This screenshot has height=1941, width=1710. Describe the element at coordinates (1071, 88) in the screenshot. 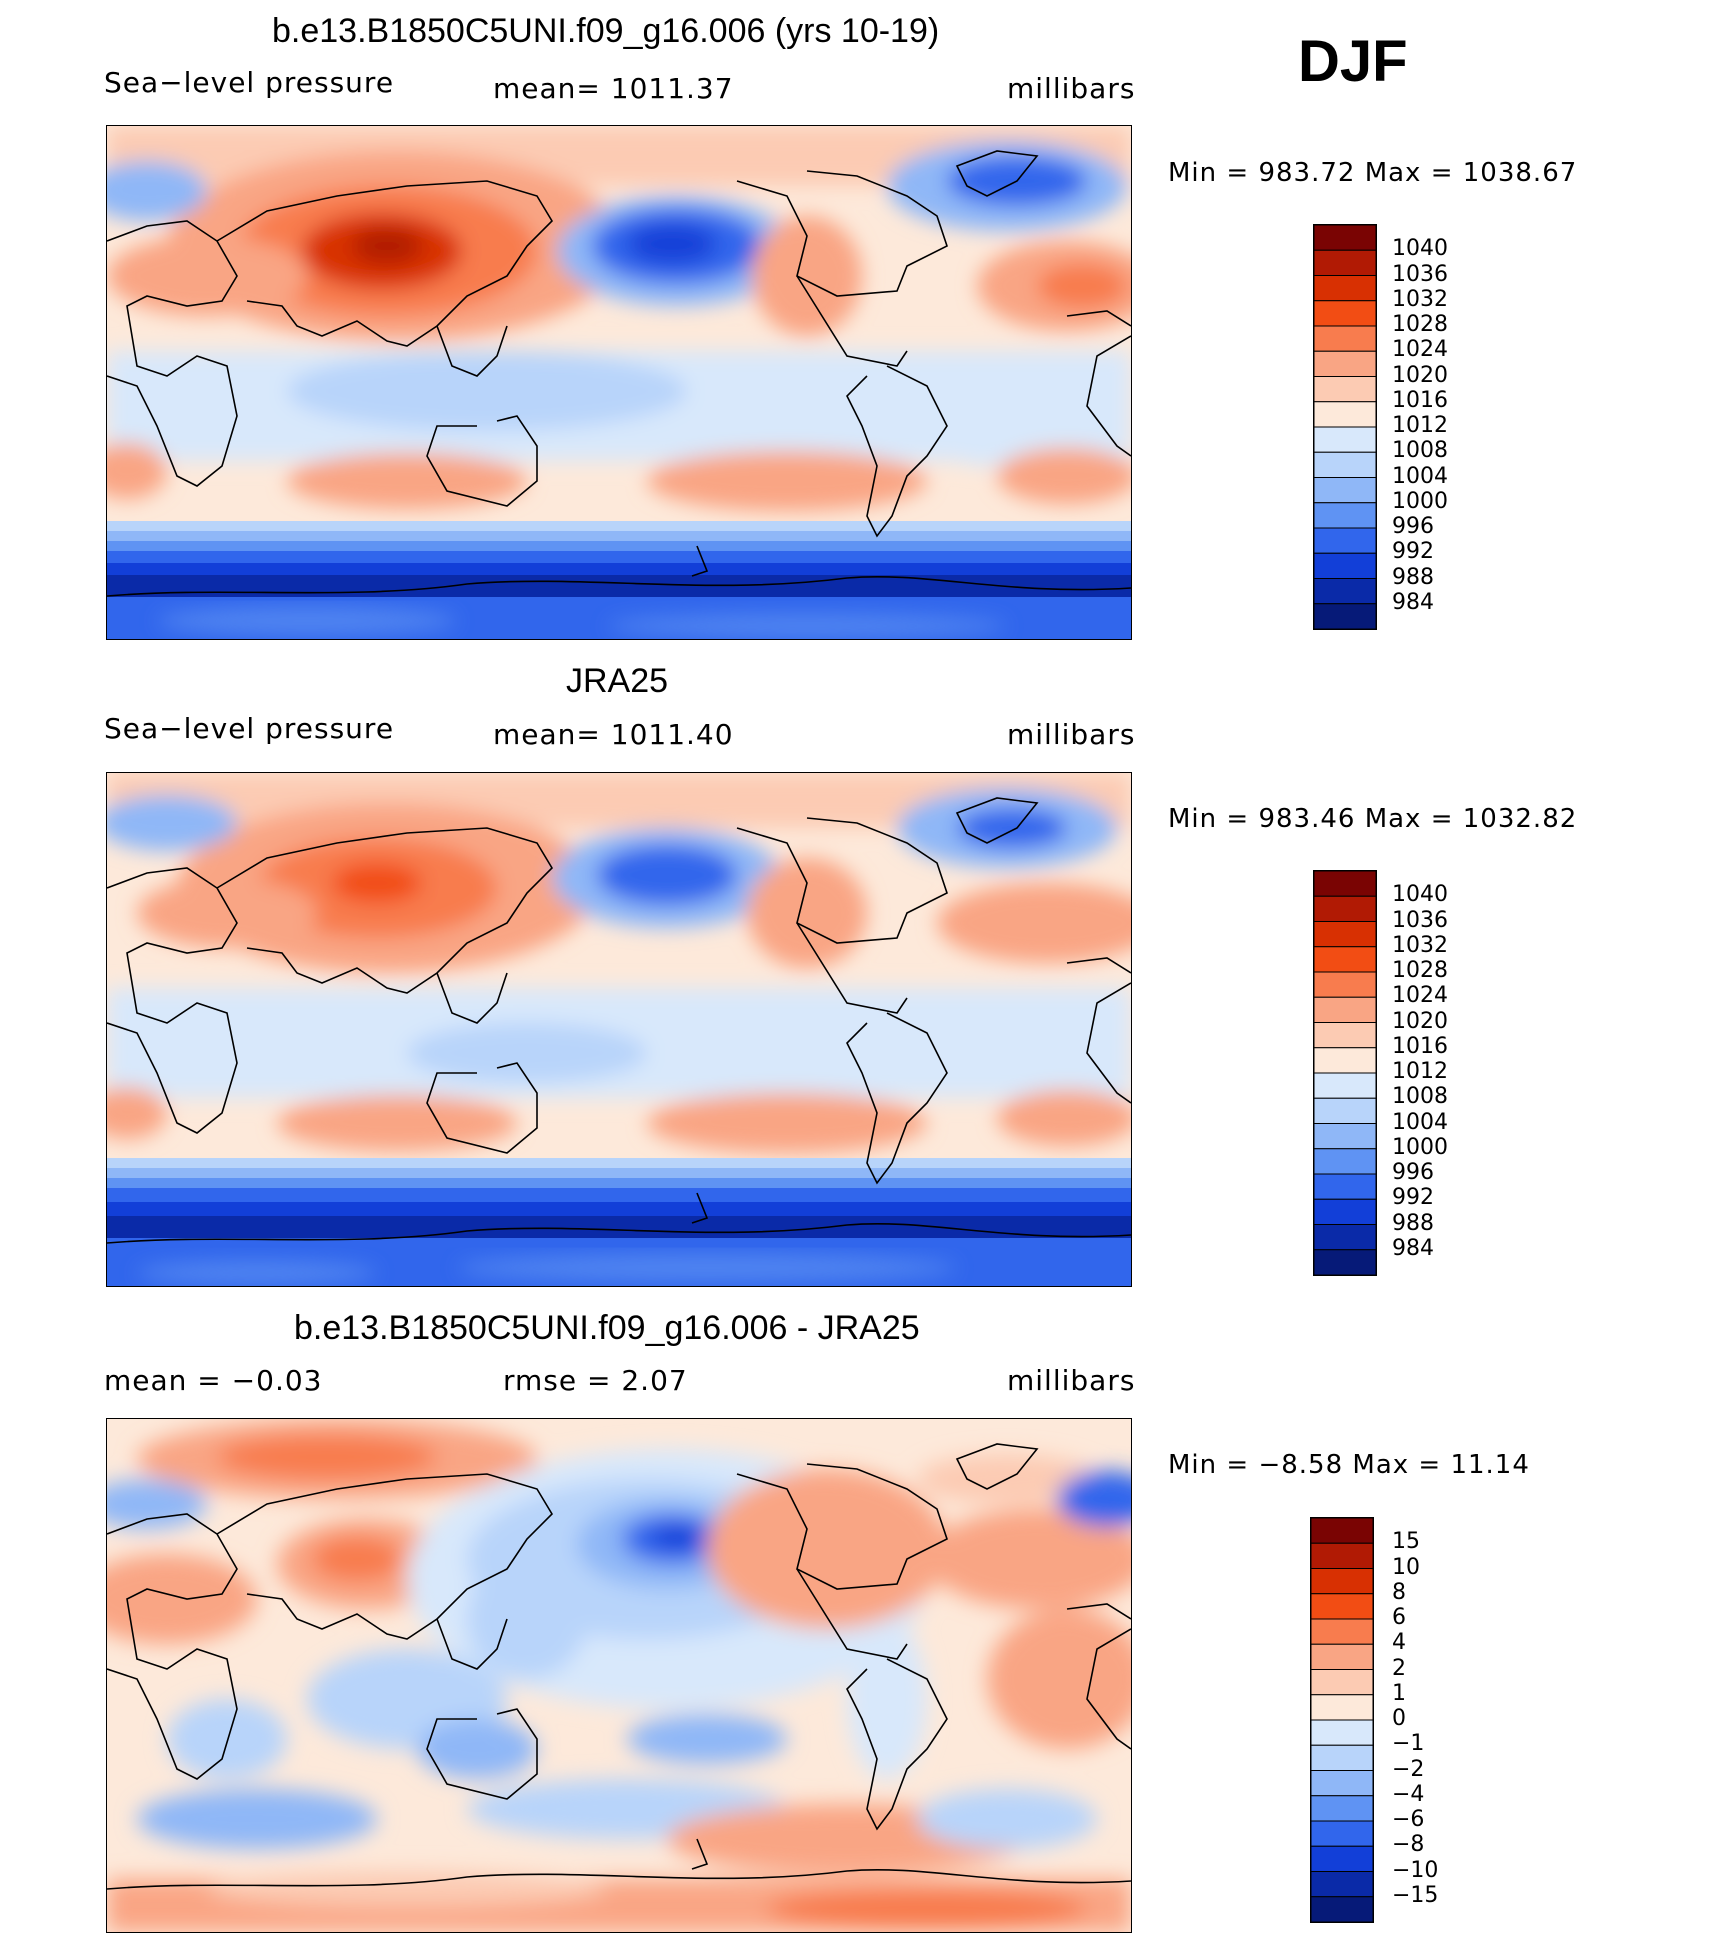

I see `panel1-units-label: millibars` at that location.